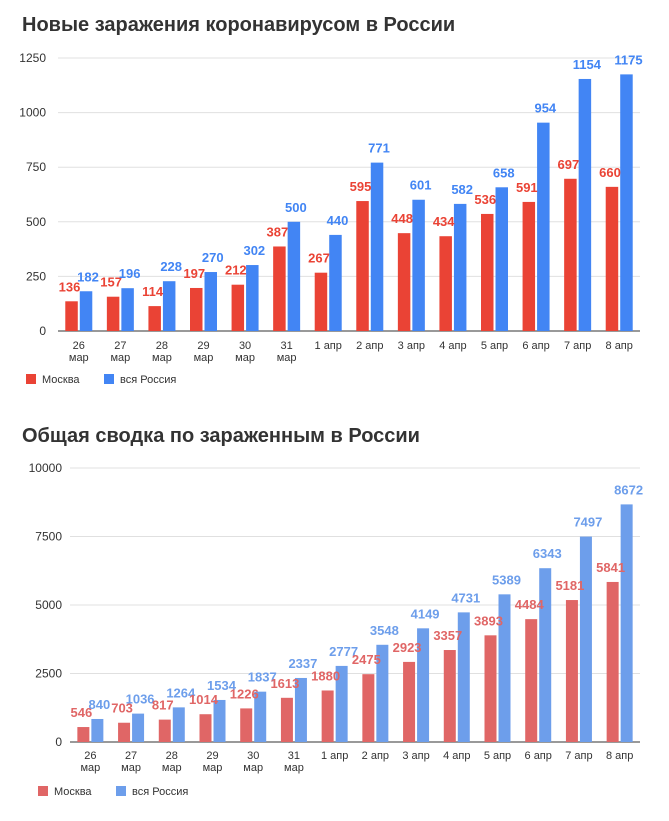 The width and height of the screenshot is (669, 821). Describe the element at coordinates (628, 489) in the screenshot. I see `data-label-russia: 8672` at that location.